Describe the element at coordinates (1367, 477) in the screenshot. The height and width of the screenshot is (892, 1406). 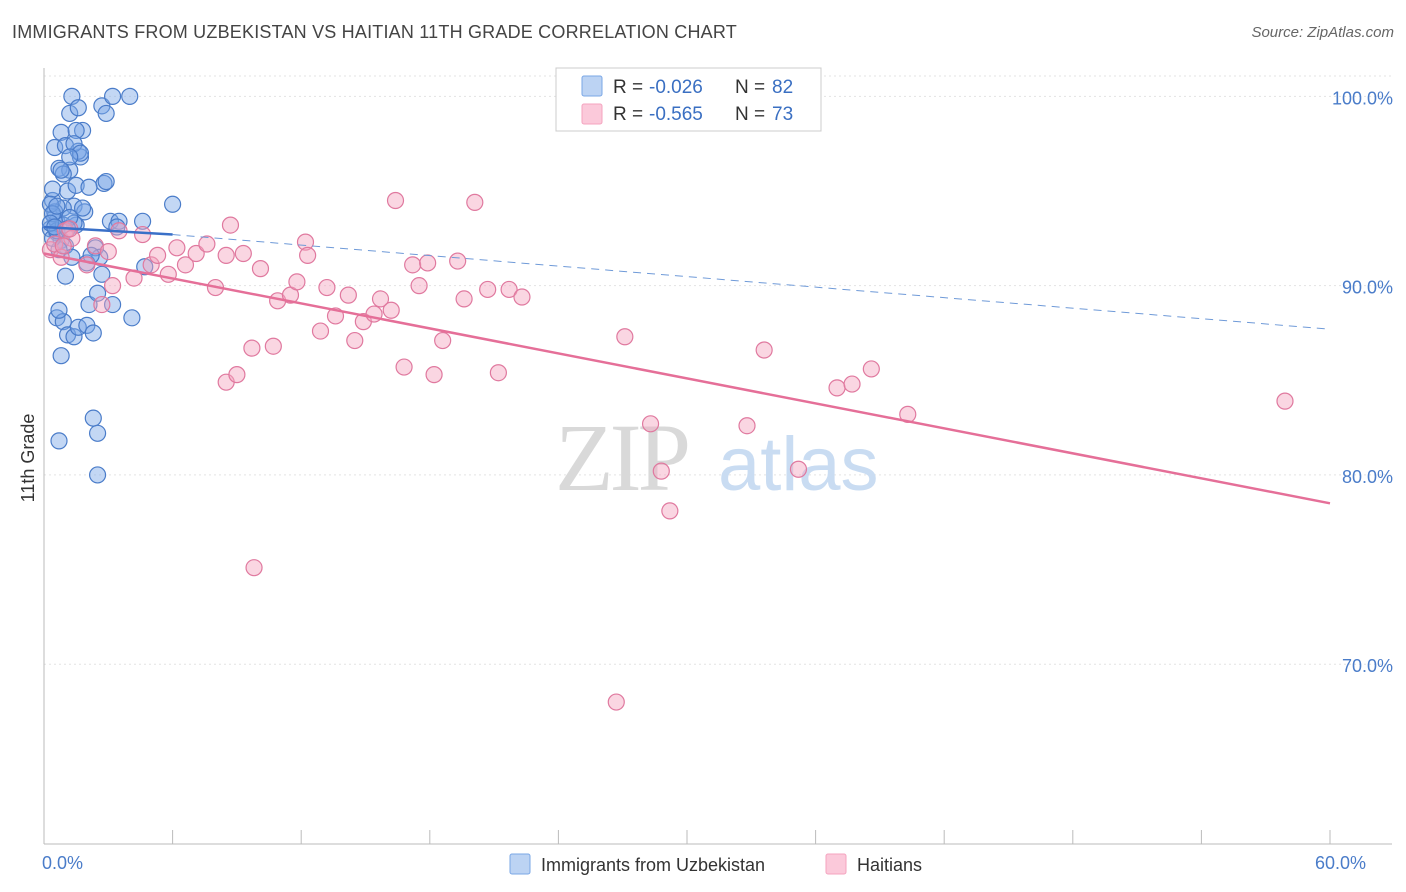
I see `y-tick-label-2: 80.0%` at that location.